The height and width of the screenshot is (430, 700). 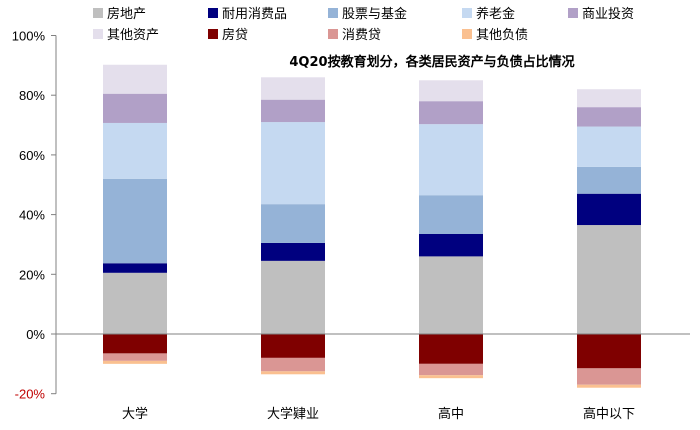 I want to click on y-tick-label: 60%, so click(x=32, y=155).